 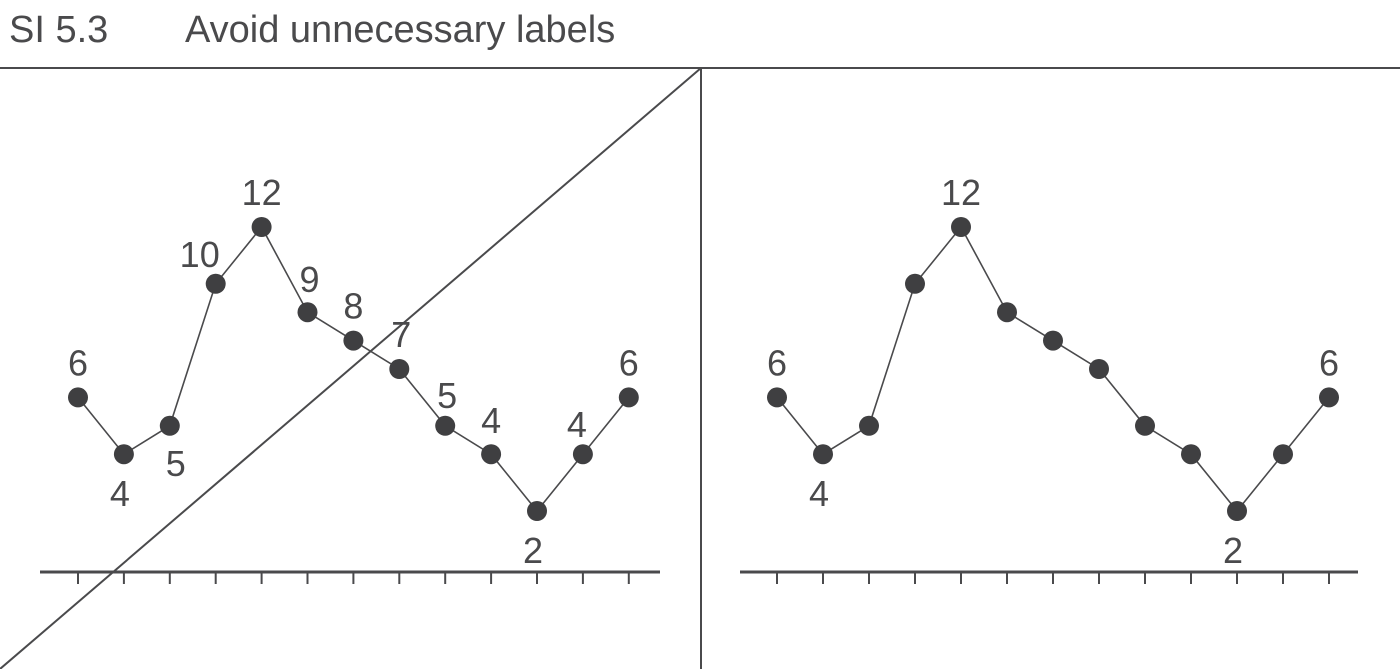 I want to click on data-label: 7, so click(x=401, y=334).